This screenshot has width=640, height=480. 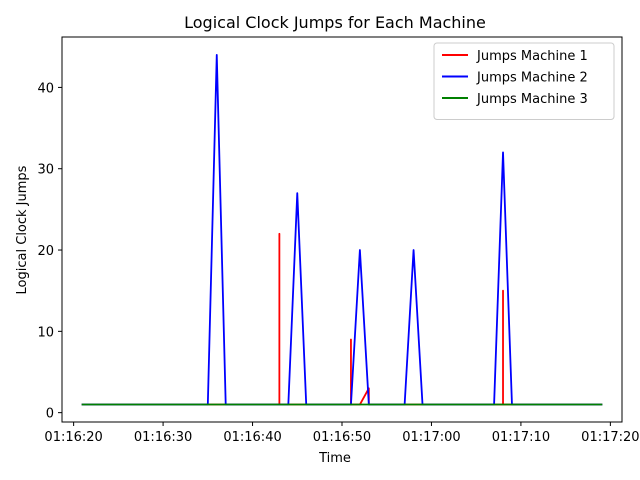 I want to click on legend-box, so click(x=524, y=81).